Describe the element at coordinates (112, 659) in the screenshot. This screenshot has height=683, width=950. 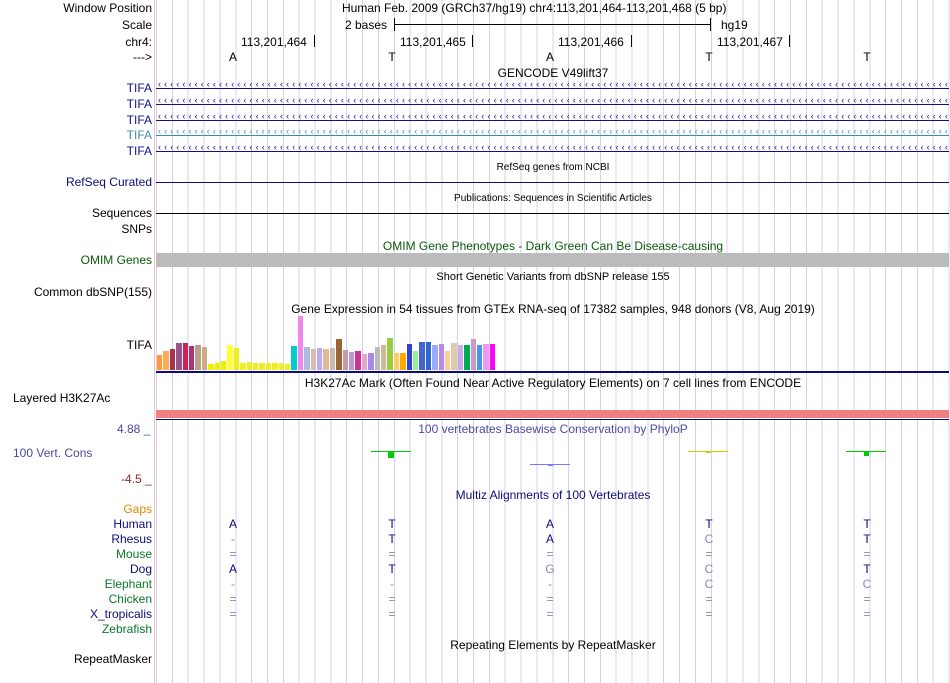
I see `repeatmasker-track-label: RepeatMasker` at that location.